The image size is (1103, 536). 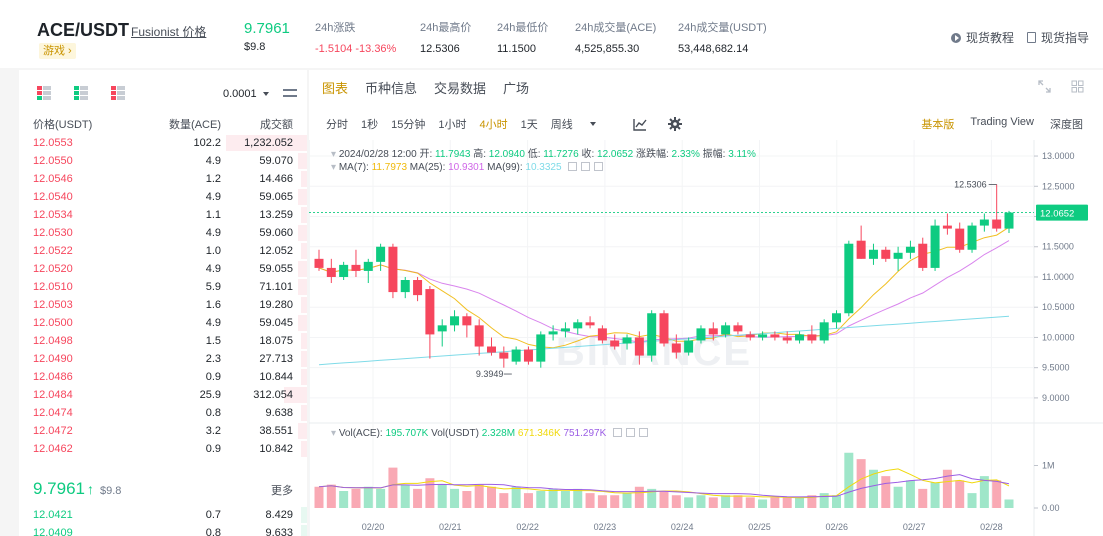 I want to click on layout-grid-icon, so click(x=1077, y=86).